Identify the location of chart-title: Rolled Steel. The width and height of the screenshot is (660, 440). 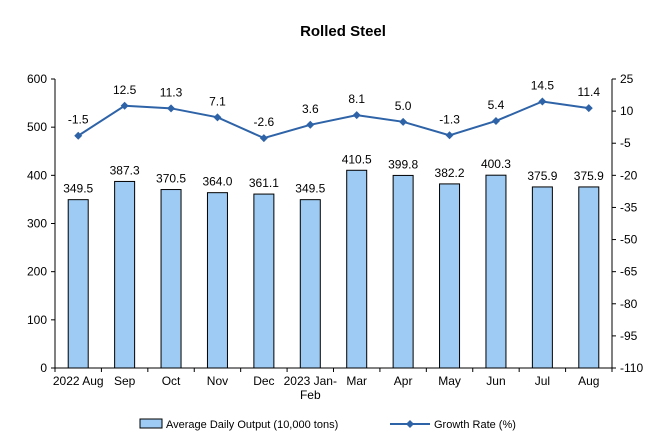
(343, 31).